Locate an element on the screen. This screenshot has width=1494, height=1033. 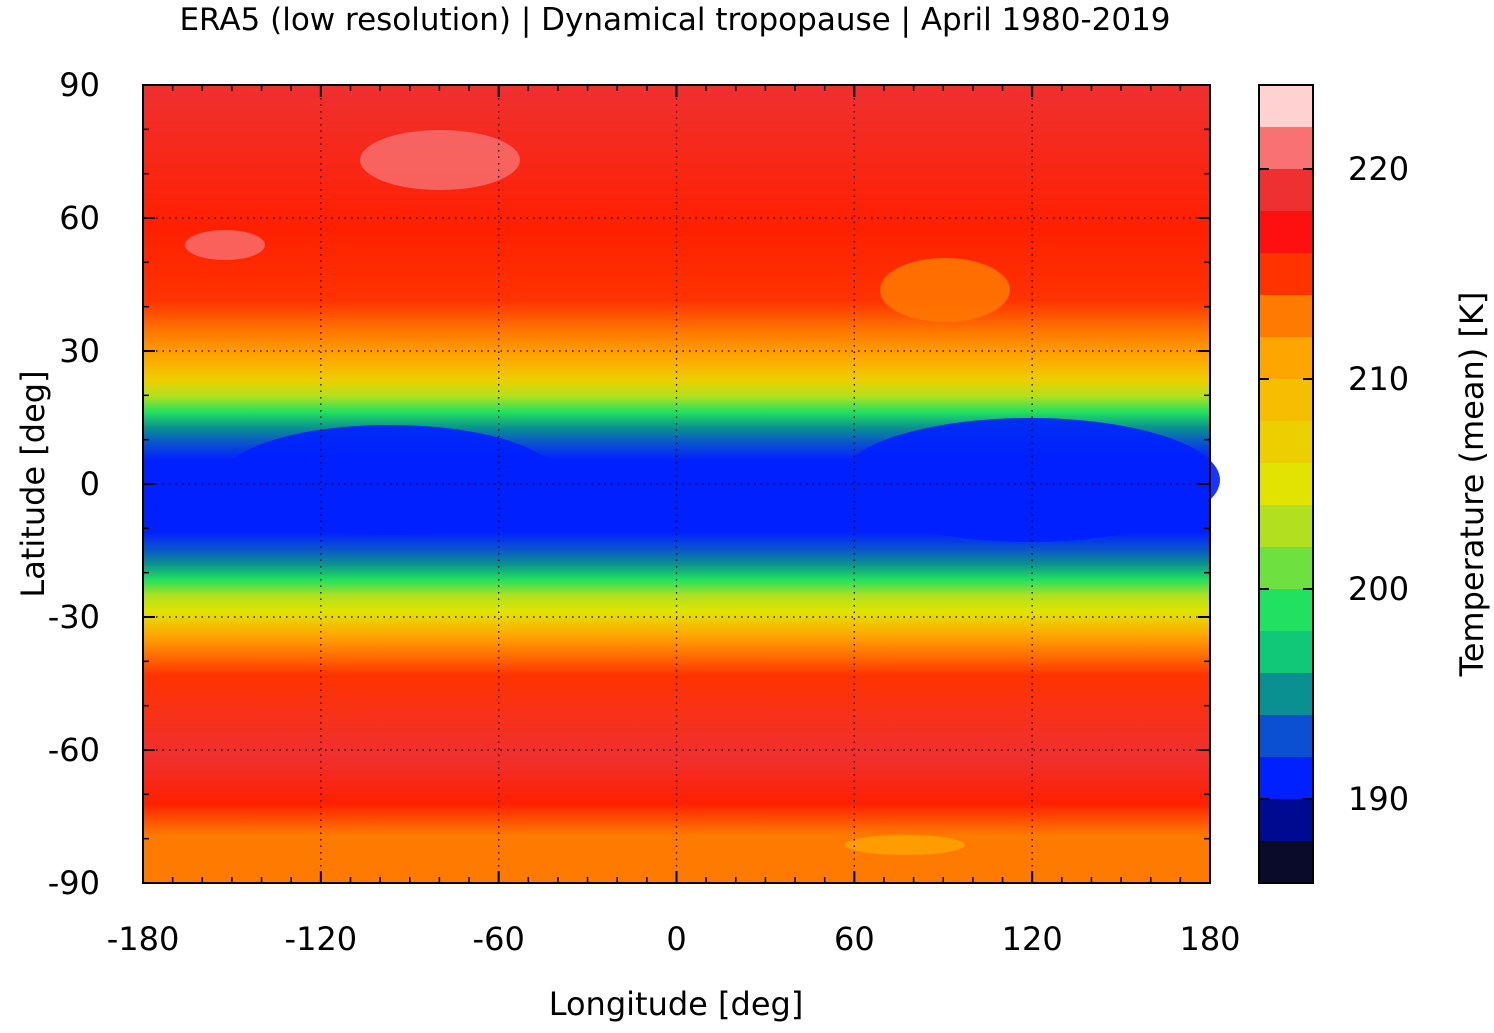
colorbar-frame is located at coordinates (1286, 484).